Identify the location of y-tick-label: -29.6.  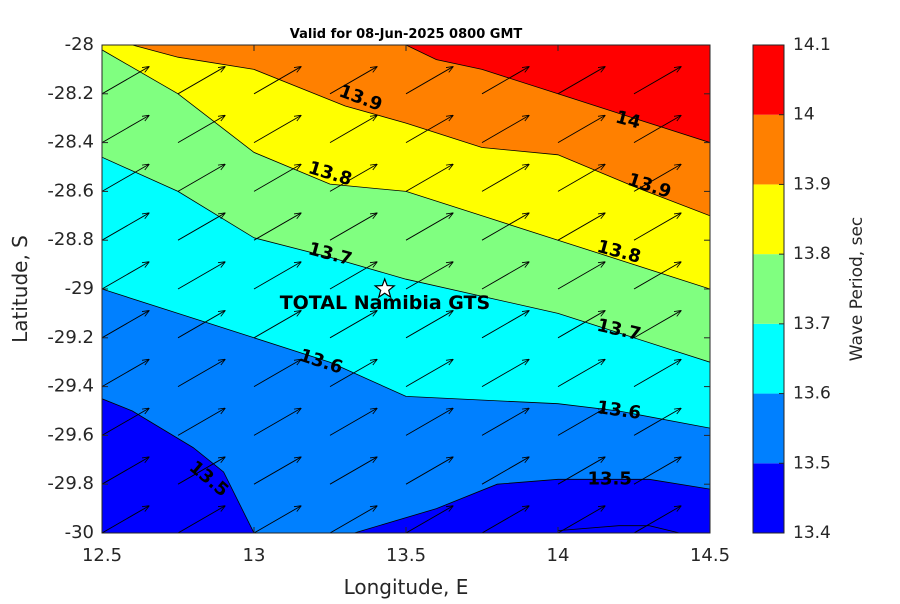
(70, 434).